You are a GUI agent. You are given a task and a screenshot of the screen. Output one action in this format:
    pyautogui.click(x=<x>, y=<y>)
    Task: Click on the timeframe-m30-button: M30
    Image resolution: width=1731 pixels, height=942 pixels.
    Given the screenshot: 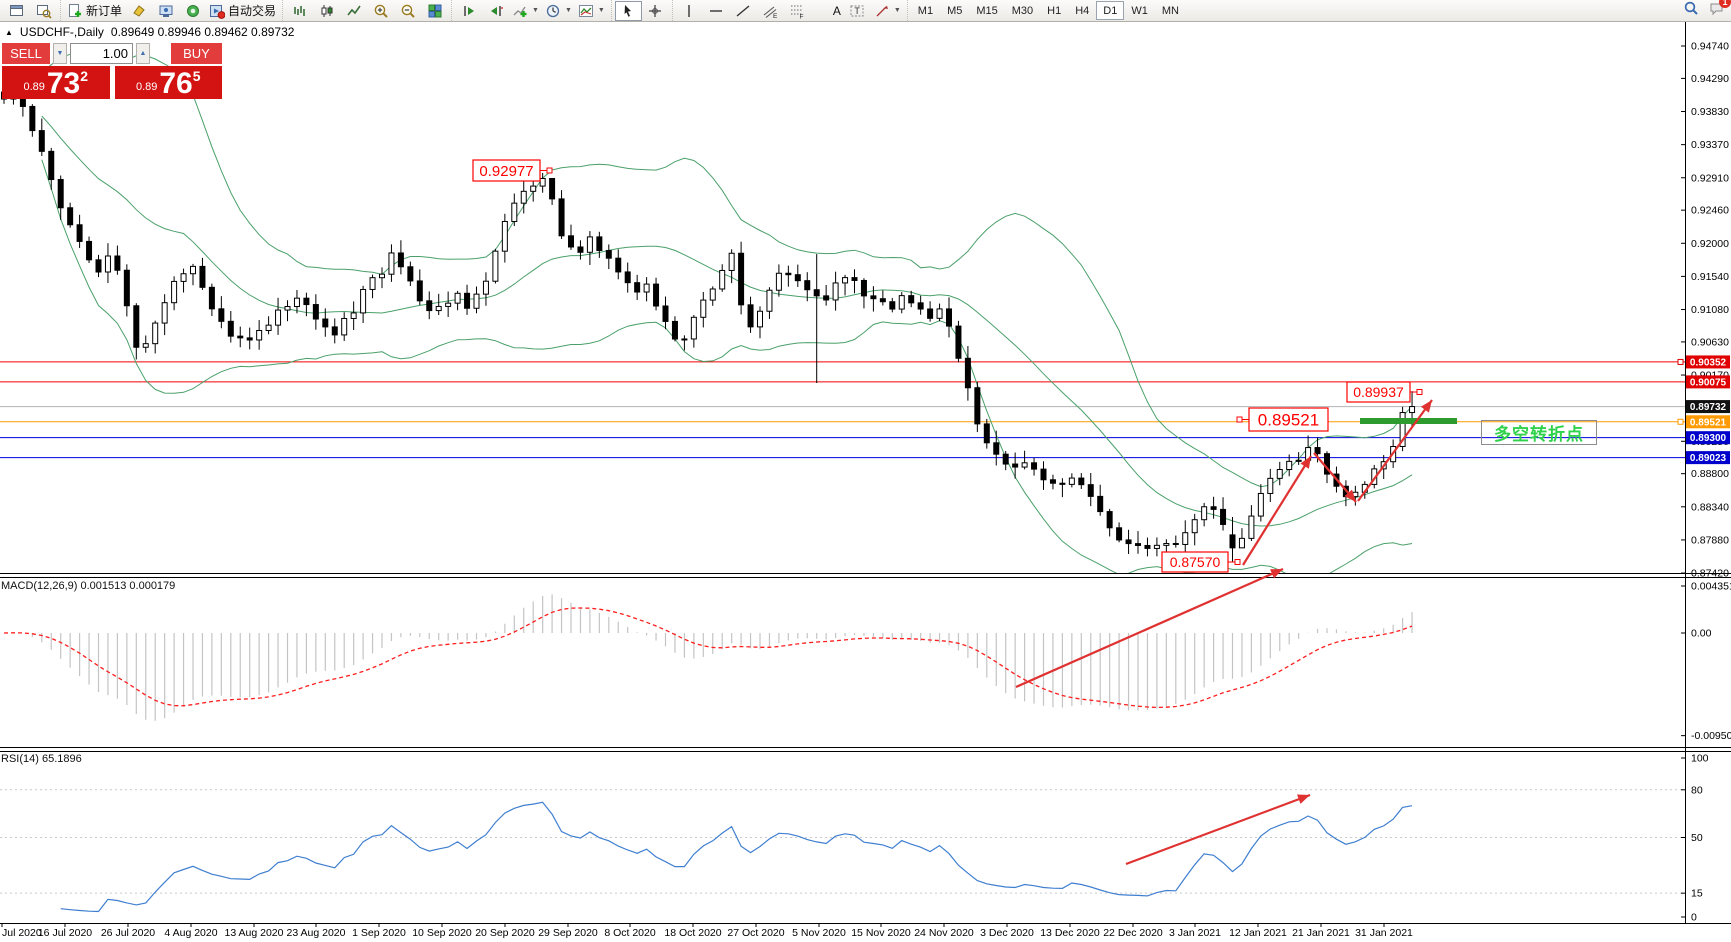 What is the action you would take?
    pyautogui.click(x=1022, y=10)
    